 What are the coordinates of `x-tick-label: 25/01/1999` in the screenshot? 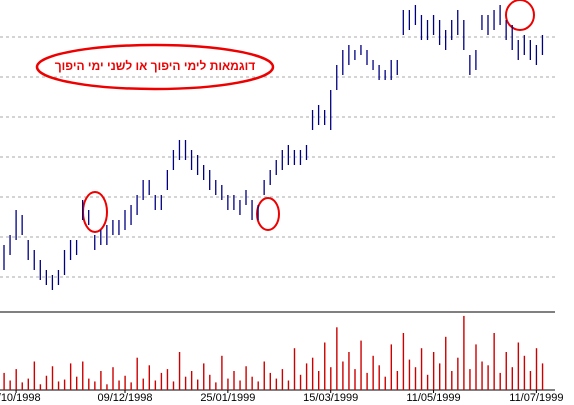 It's located at (227, 398).